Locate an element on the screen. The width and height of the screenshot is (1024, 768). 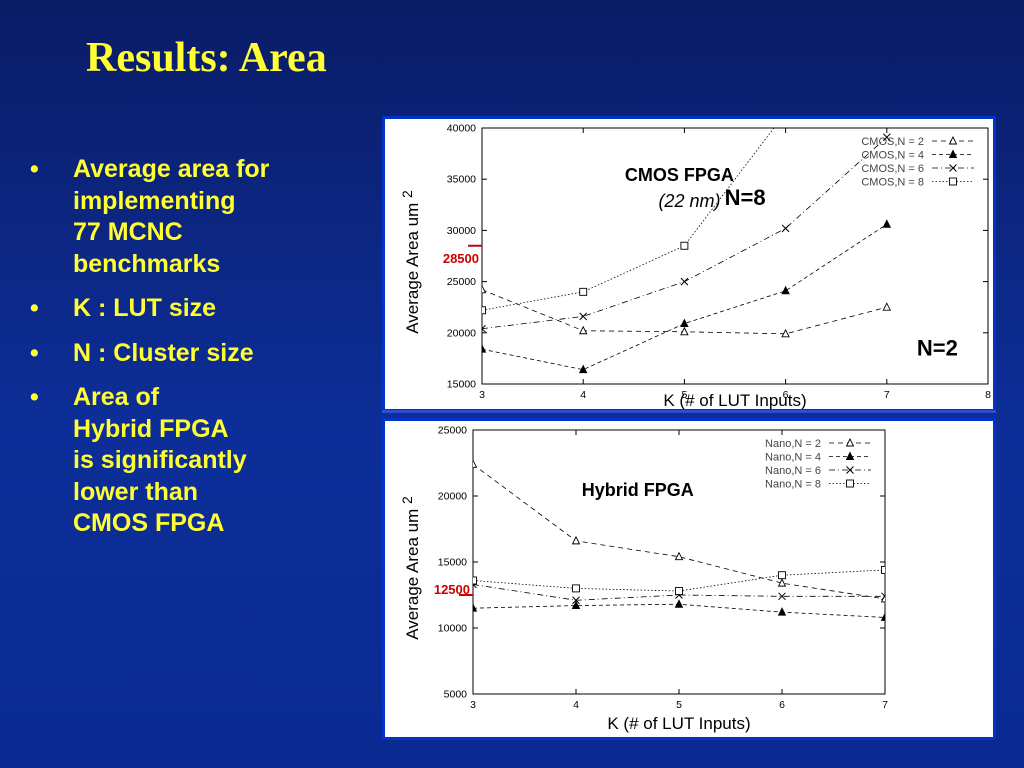
y-tick-label: 35000 is located at coordinates (461, 180).